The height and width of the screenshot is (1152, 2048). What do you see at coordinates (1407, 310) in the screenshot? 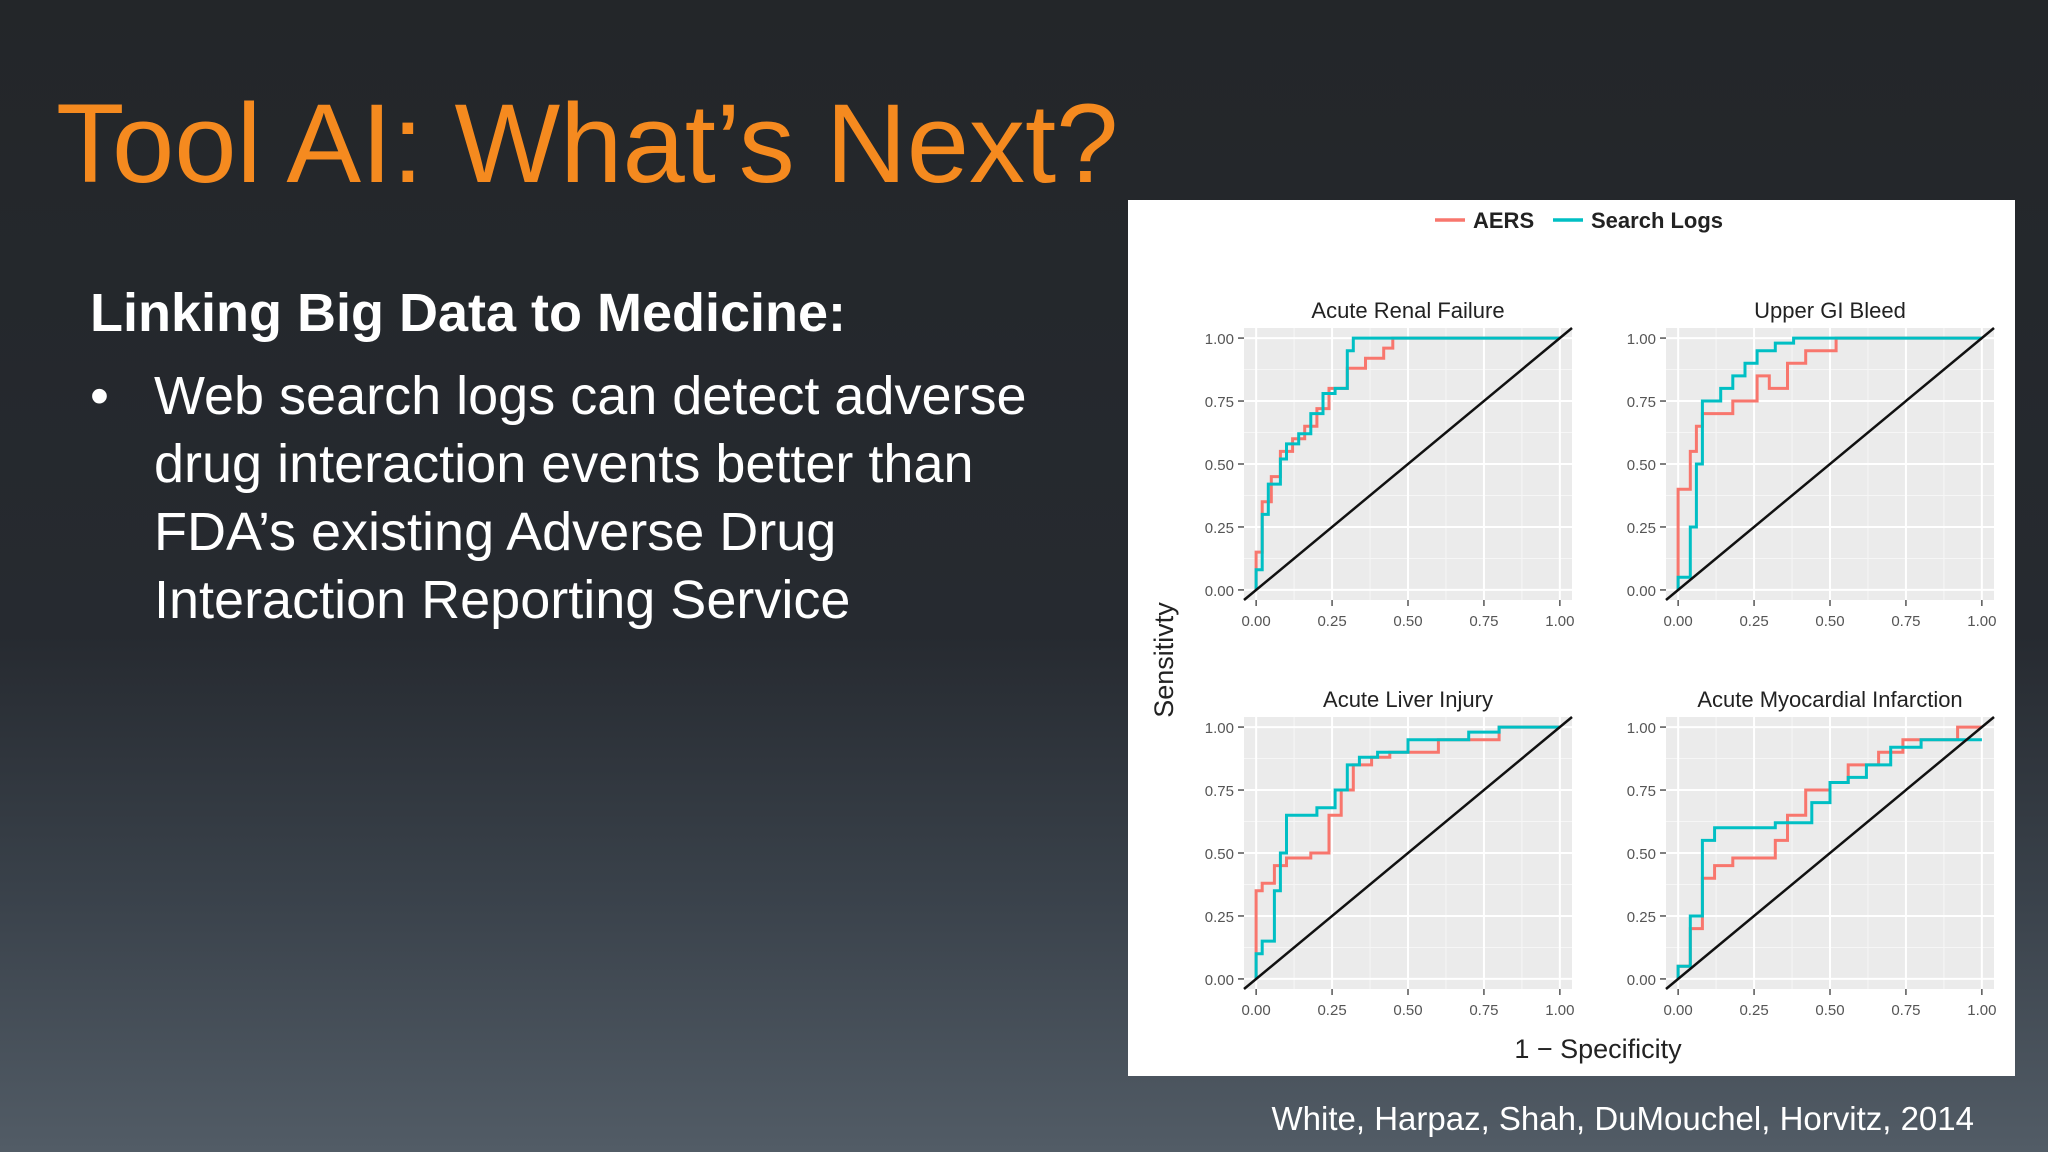
I see `panel-title: Acute Renal Failure` at bounding box center [1407, 310].